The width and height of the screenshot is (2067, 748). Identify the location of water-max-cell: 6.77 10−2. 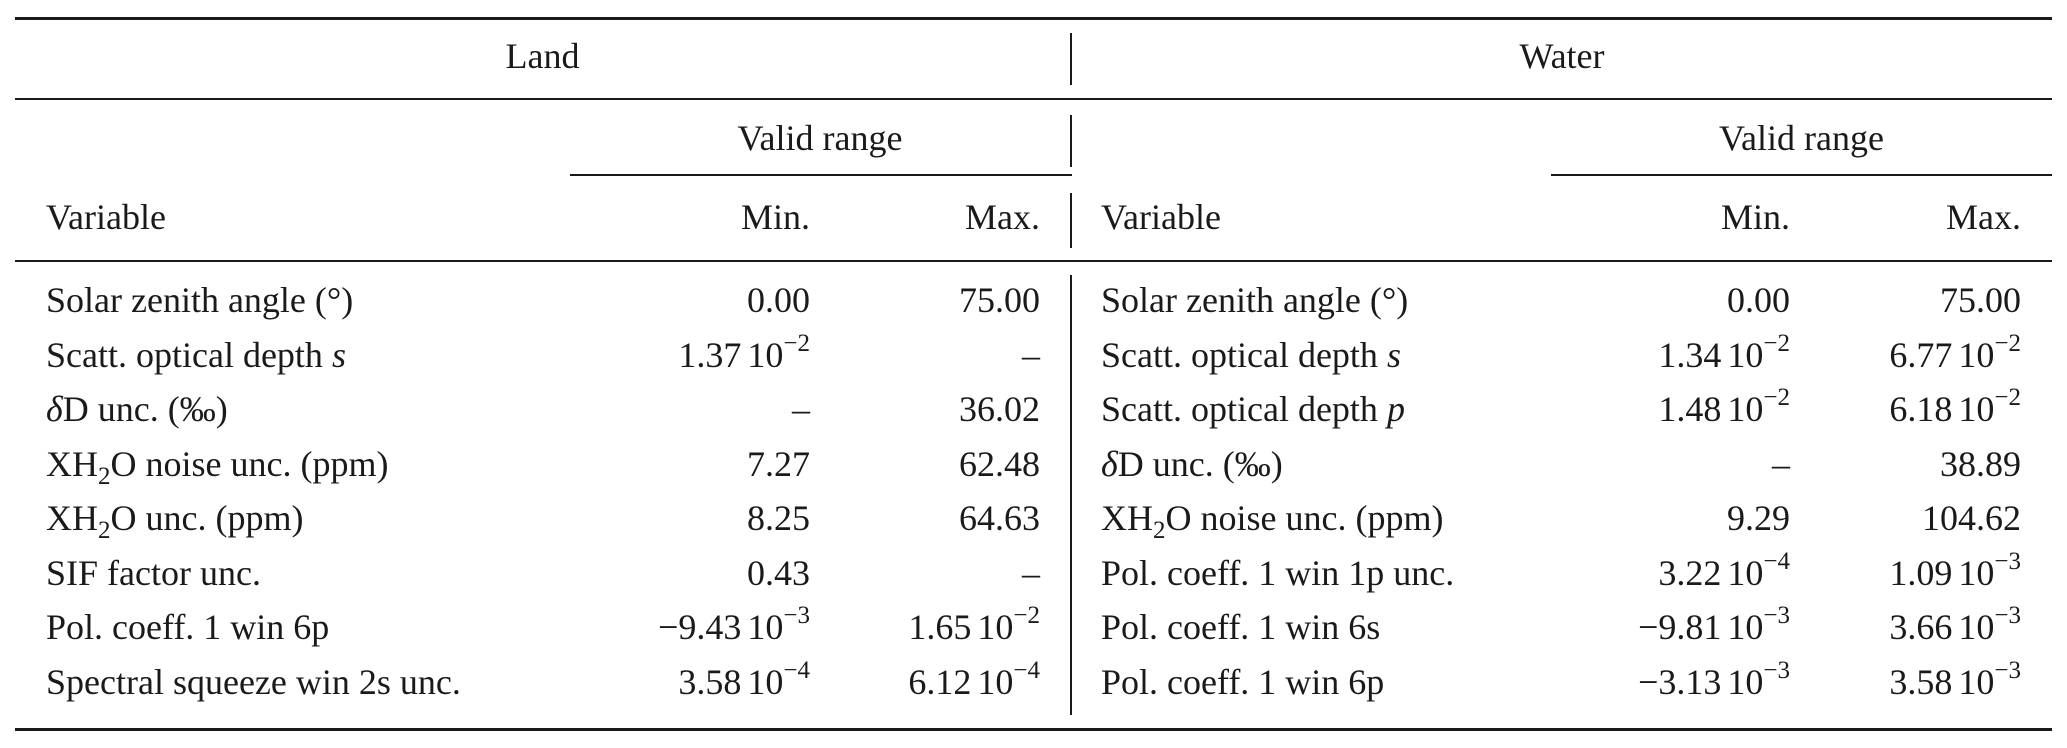
(1955, 352).